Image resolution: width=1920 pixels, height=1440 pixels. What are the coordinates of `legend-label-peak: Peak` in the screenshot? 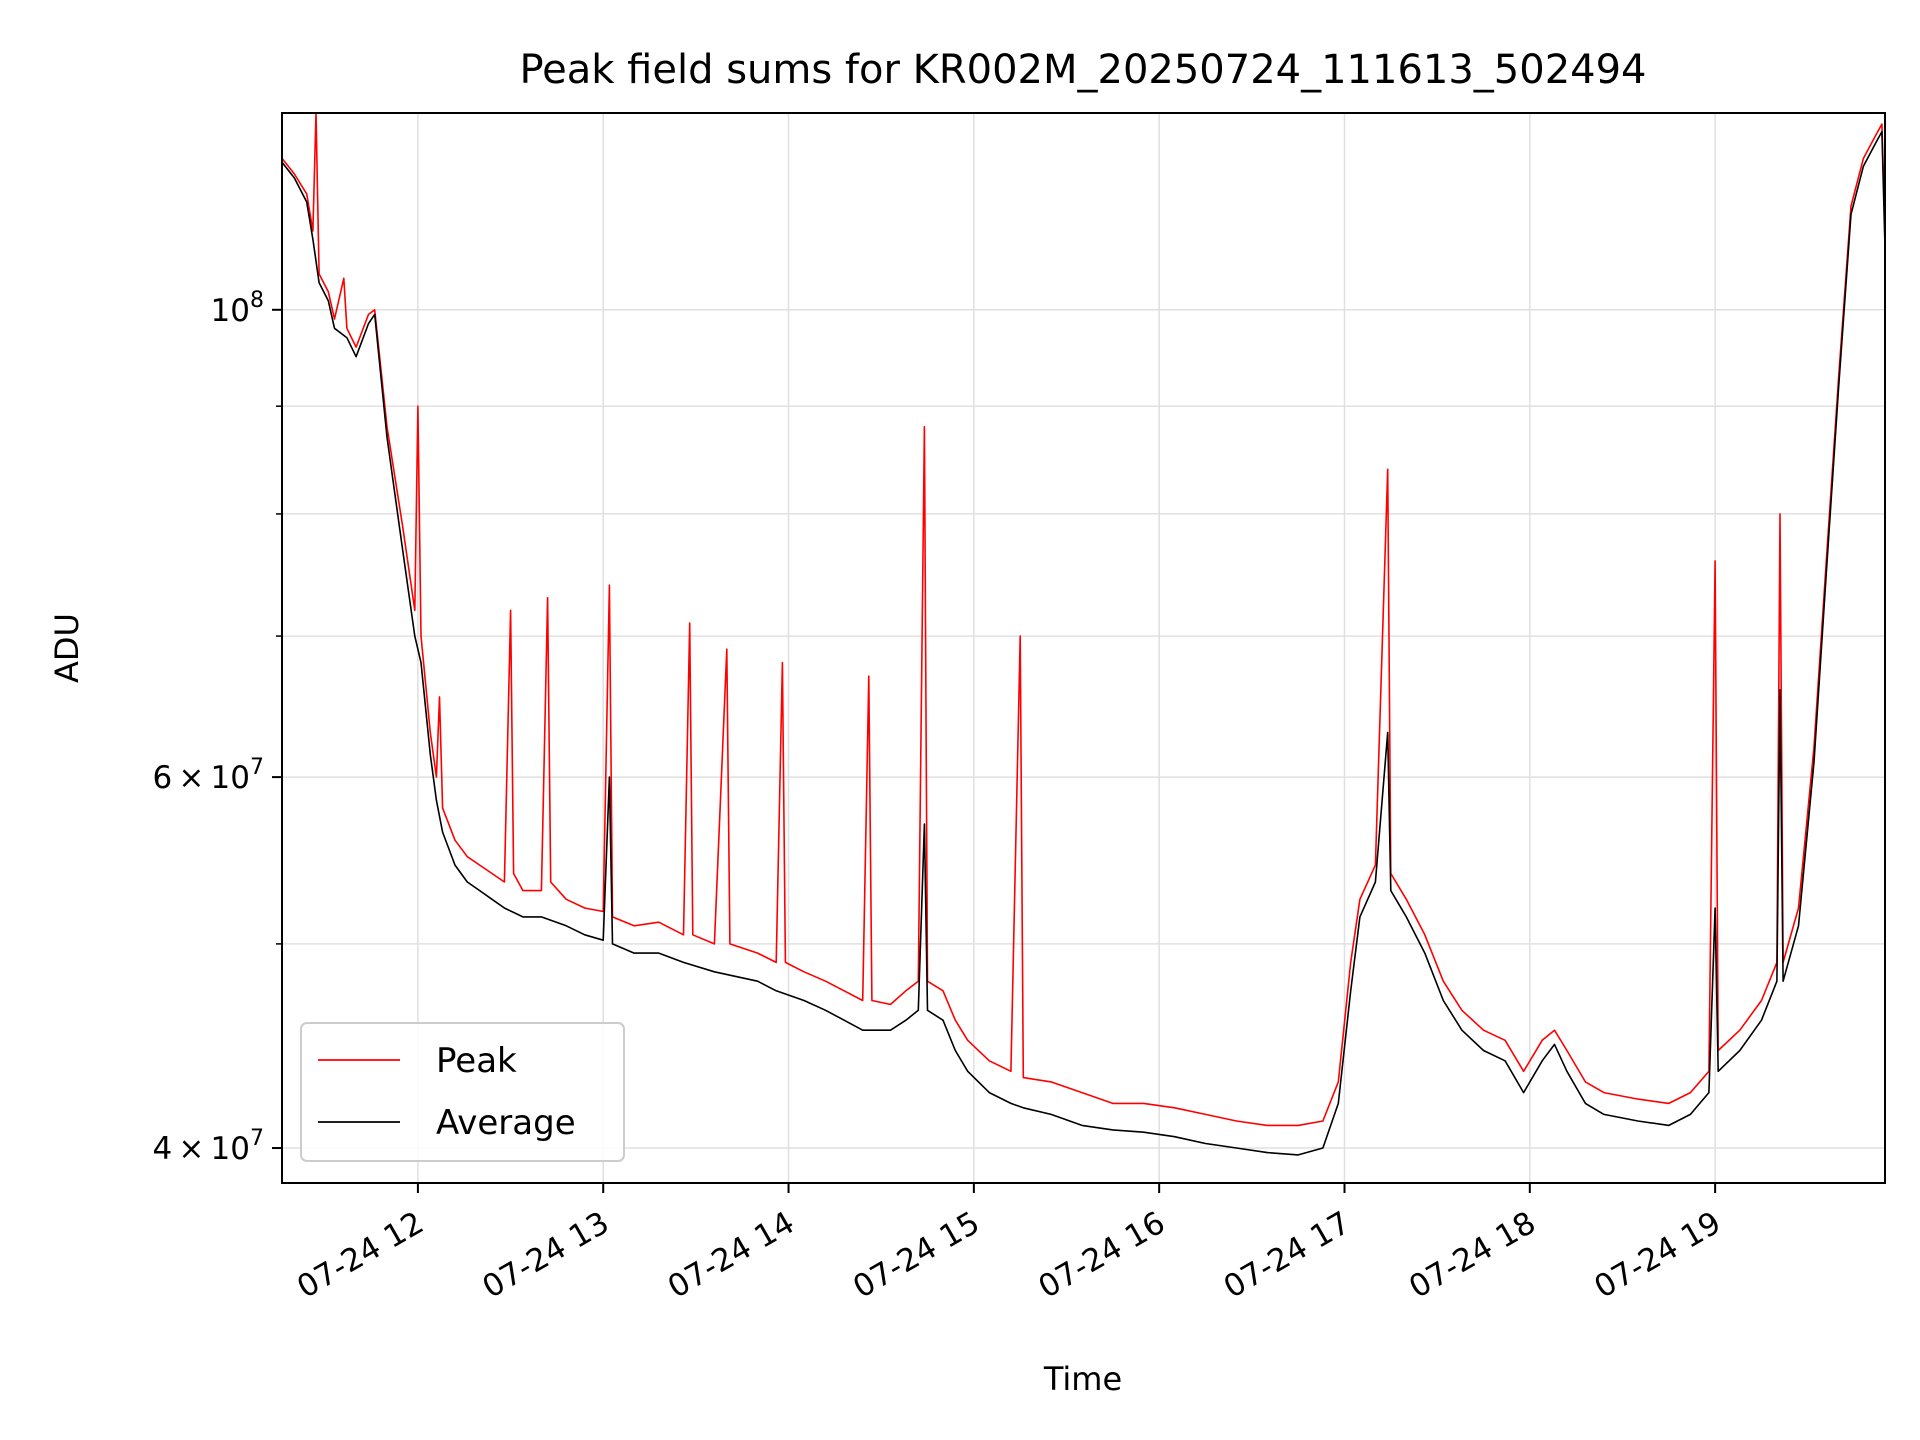 It's located at (476, 1061).